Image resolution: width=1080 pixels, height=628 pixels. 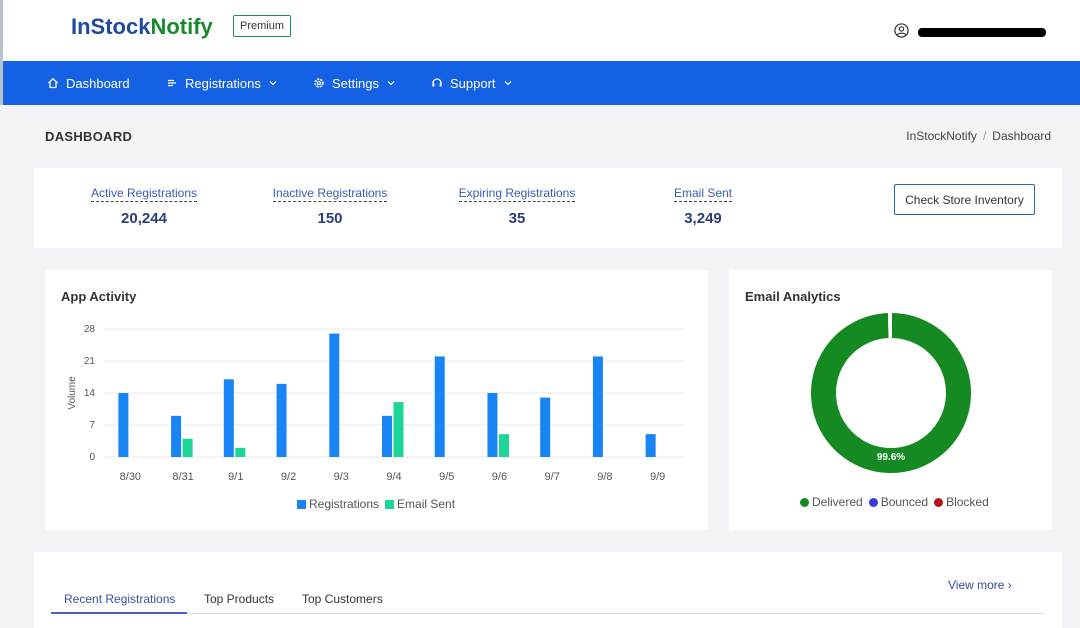 I want to click on stat-label: Expiring Registrations, so click(x=517, y=194).